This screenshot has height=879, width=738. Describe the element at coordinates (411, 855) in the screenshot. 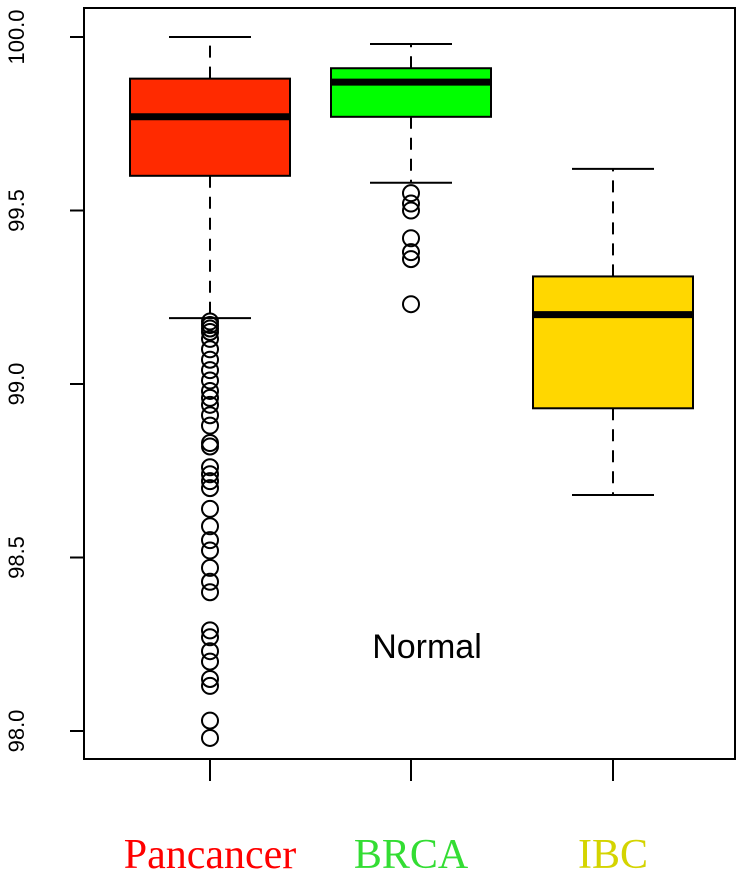

I see `group-label-brca: BRCA` at that location.